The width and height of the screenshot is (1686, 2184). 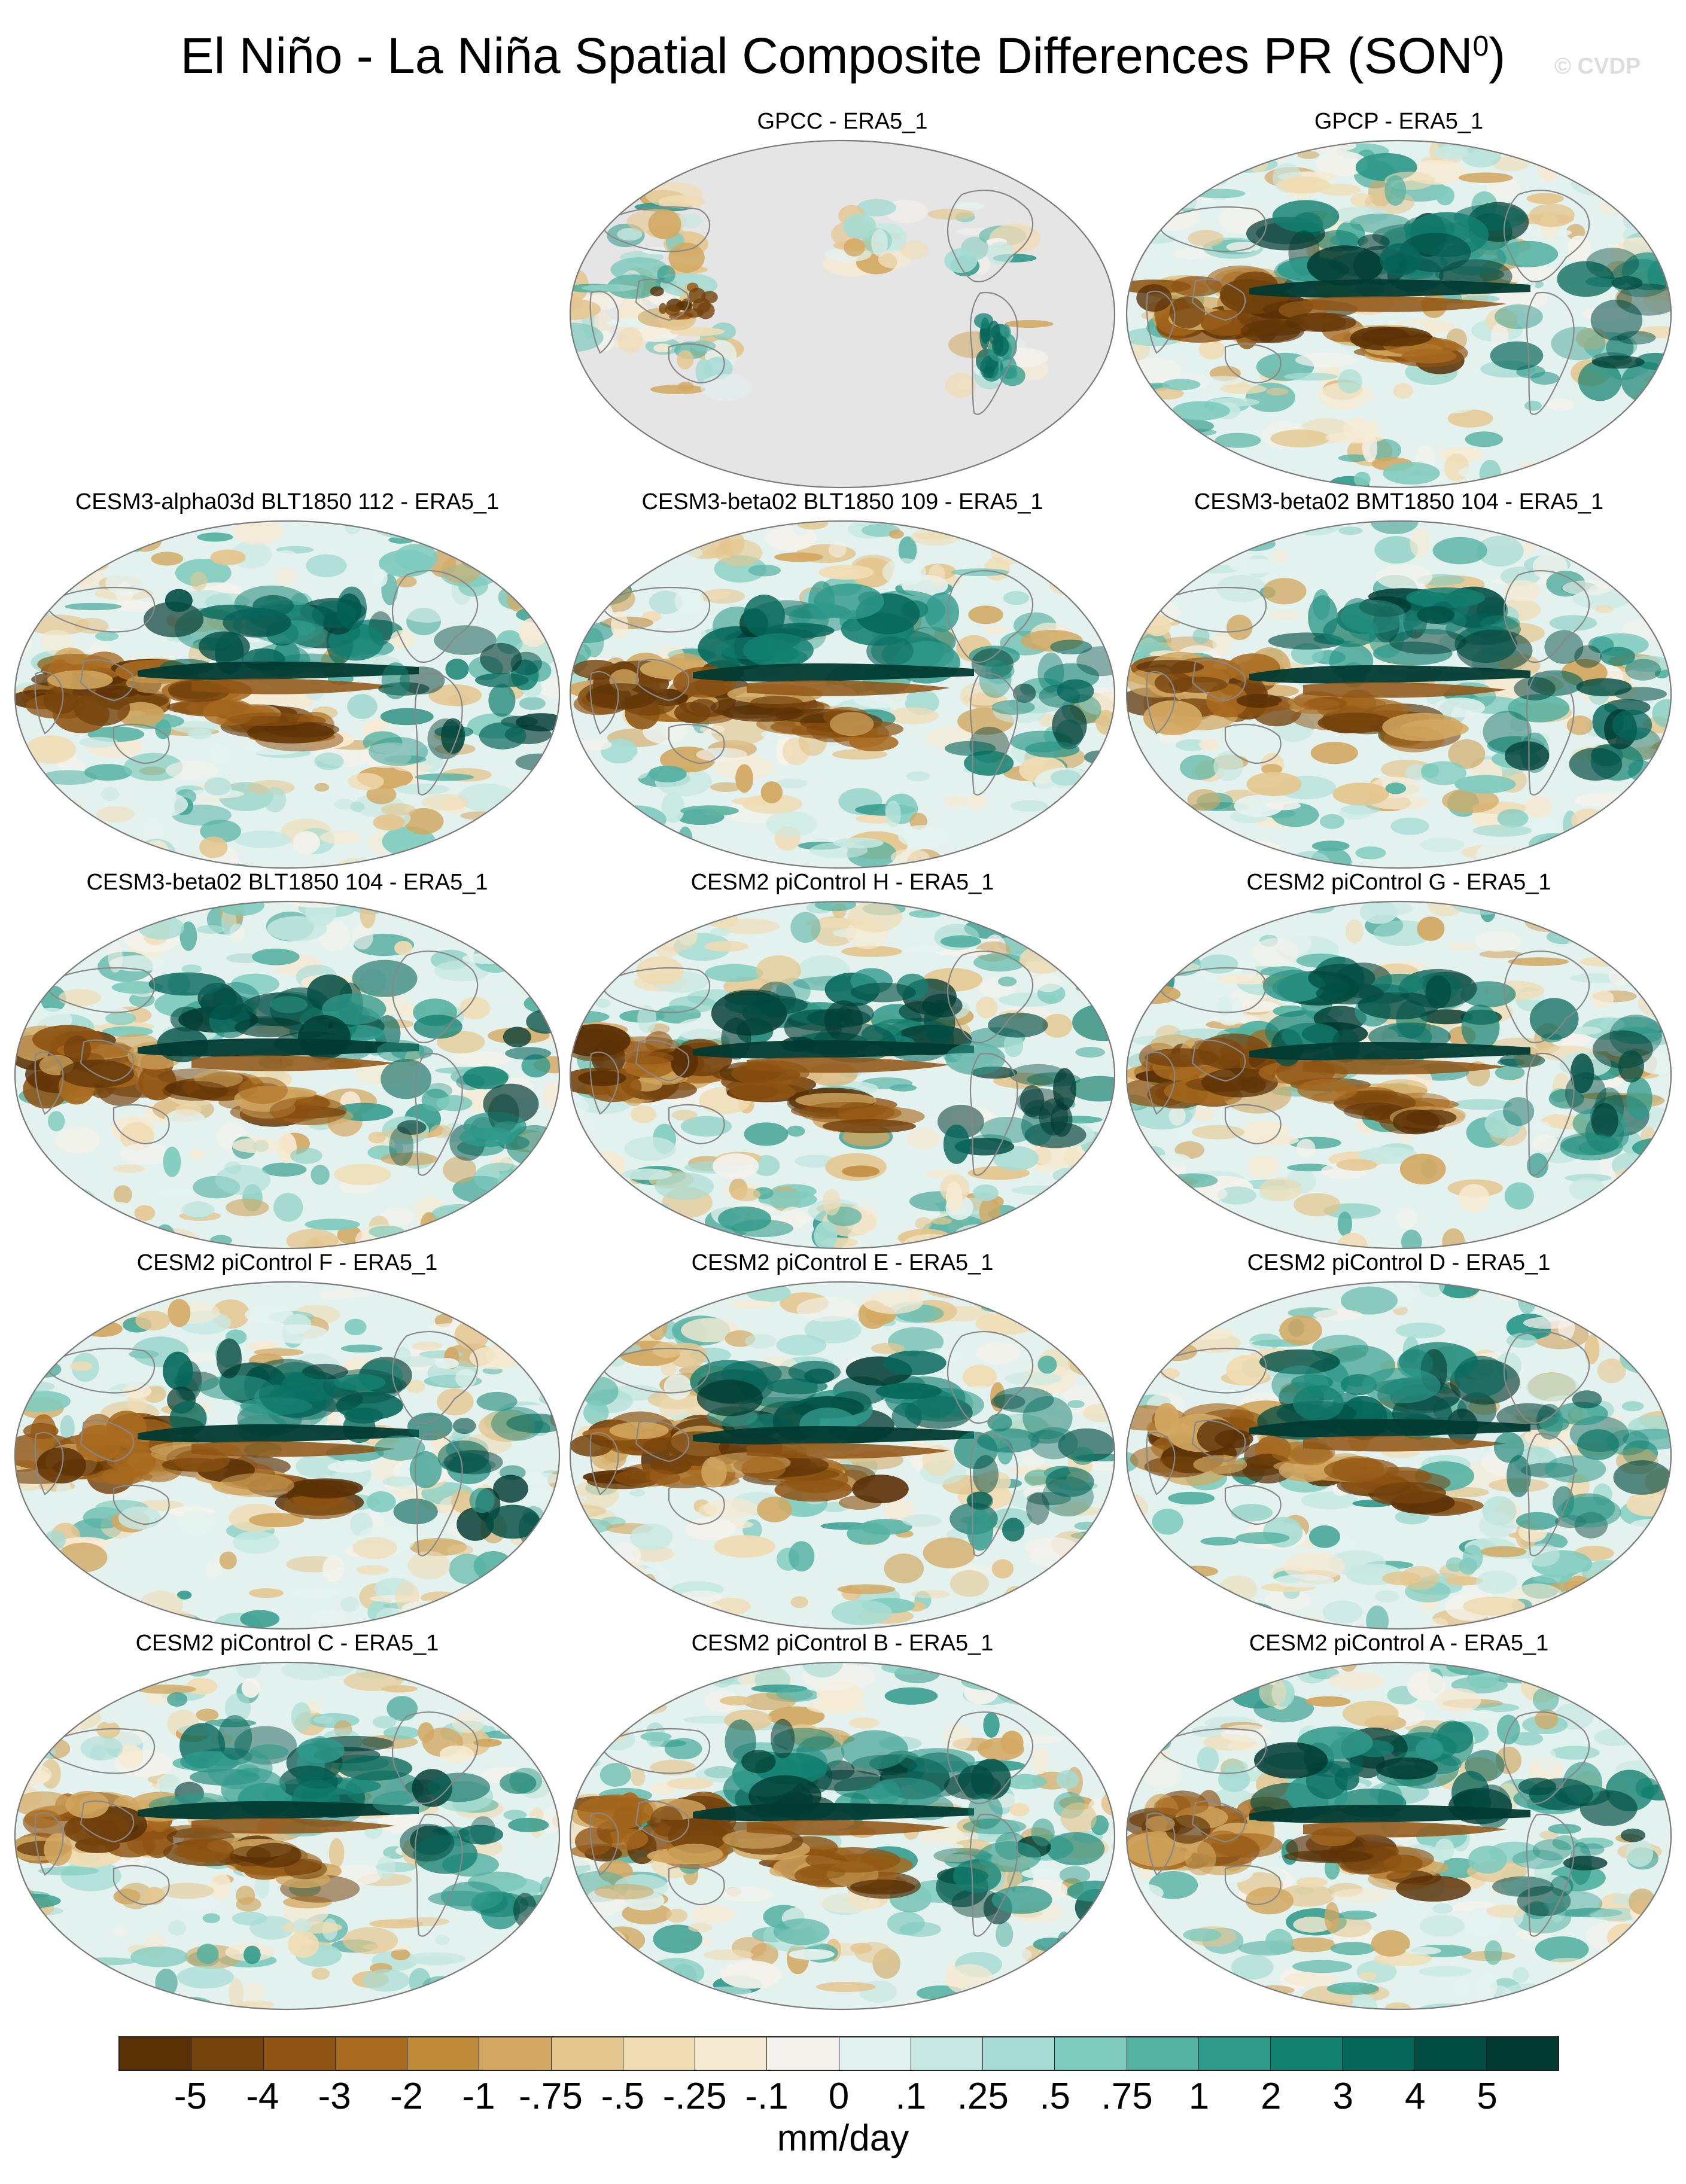 I want to click on map-panel: CESM3-beta02 BLT1850 109 - ERA5_1, so click(x=842, y=679).